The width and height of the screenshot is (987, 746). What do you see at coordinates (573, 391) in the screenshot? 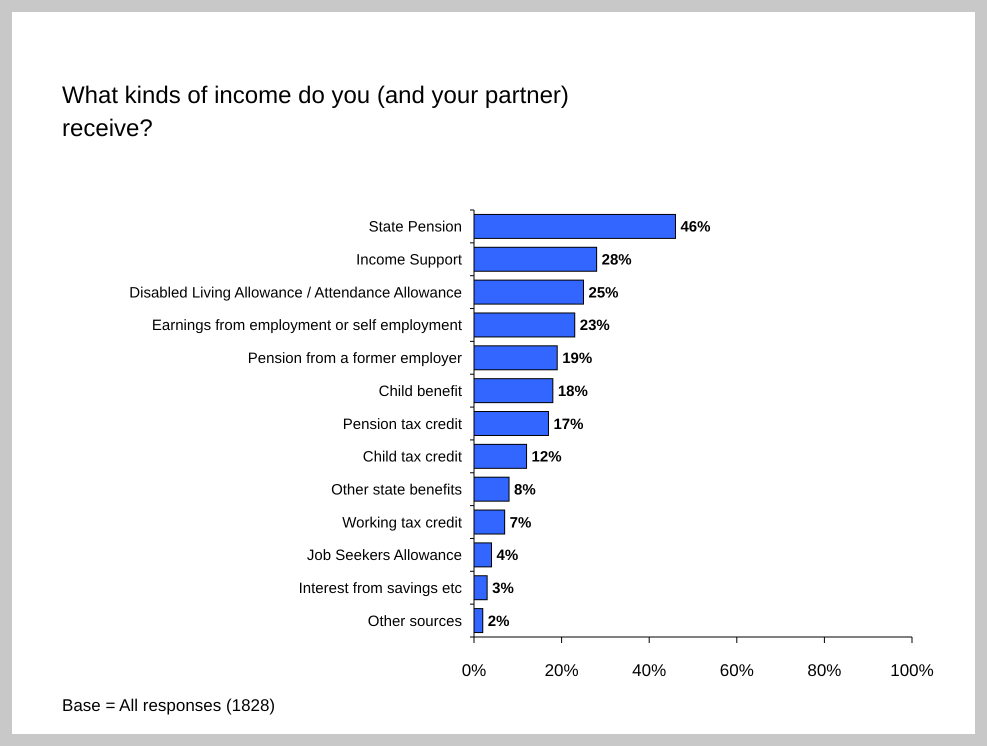
I see `data-label: 18%` at bounding box center [573, 391].